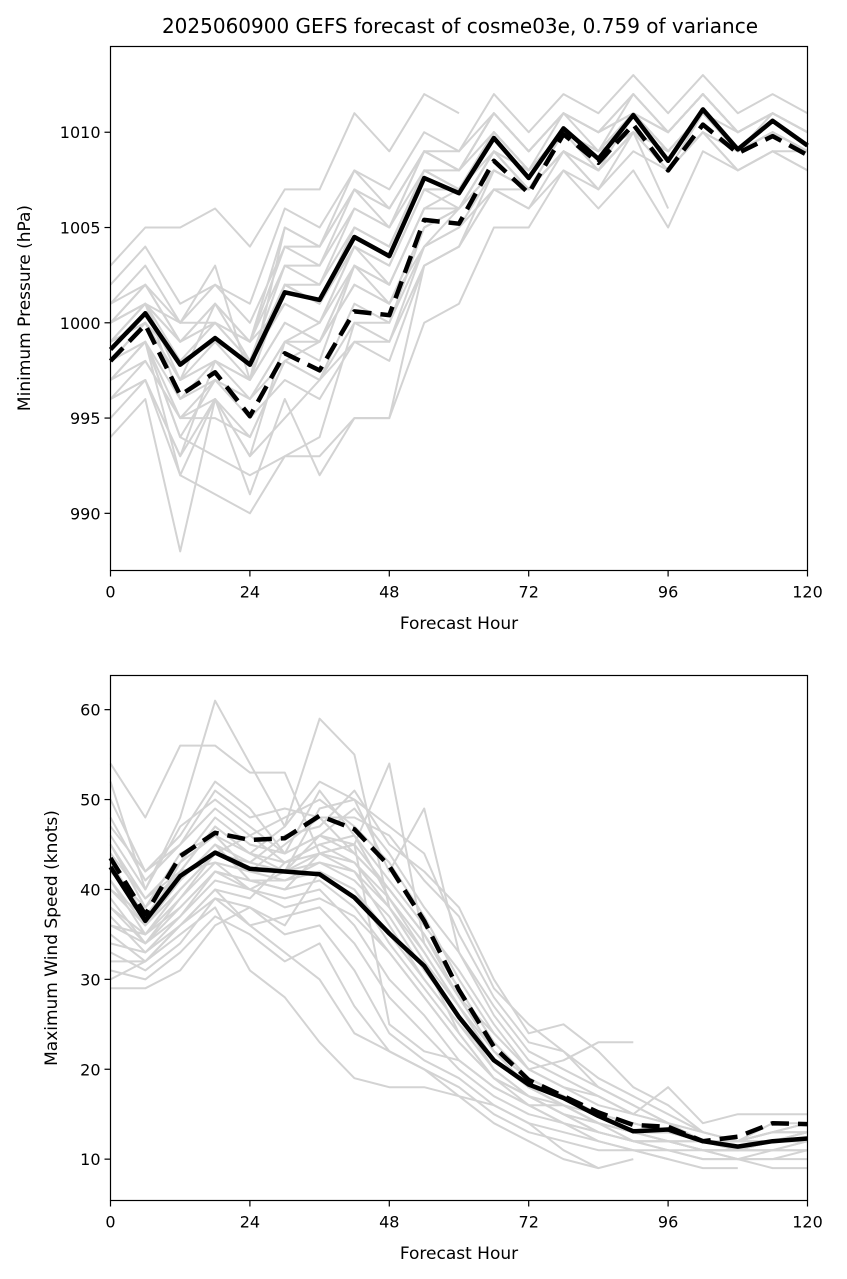 The height and width of the screenshot is (1279, 847). I want to click on pressure-x-tick-label-24: 24, so click(250, 592).